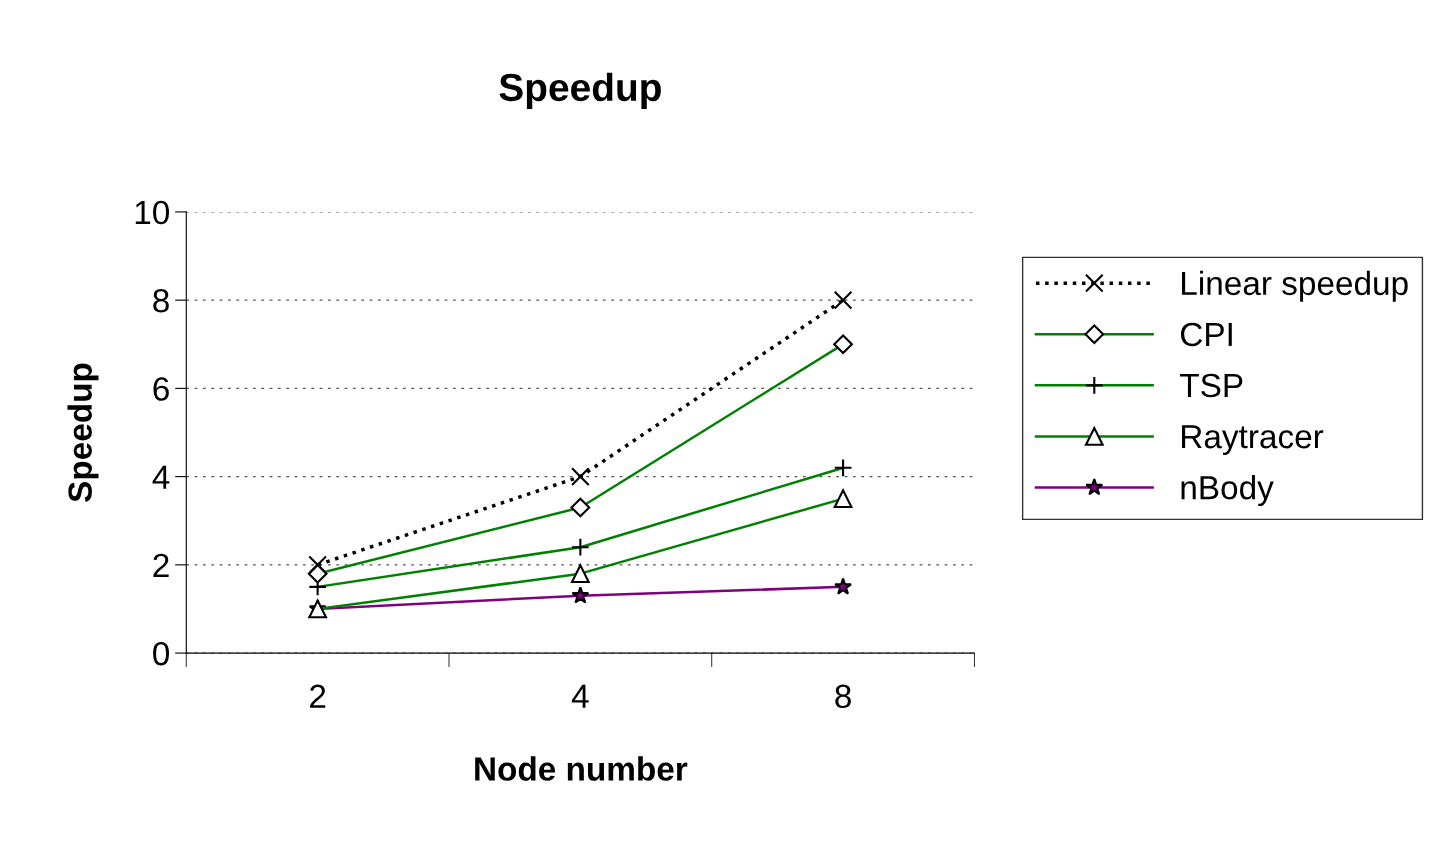 The width and height of the screenshot is (1433, 865). Describe the element at coordinates (580, 696) in the screenshot. I see `x-tick-label: 4` at that location.